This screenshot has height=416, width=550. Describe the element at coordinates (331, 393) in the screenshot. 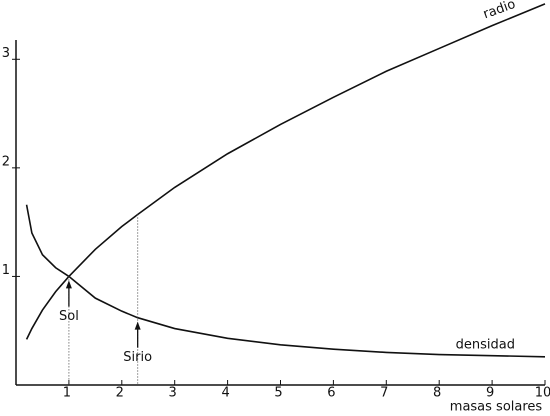

I see `x-tick-label: 6` at that location.